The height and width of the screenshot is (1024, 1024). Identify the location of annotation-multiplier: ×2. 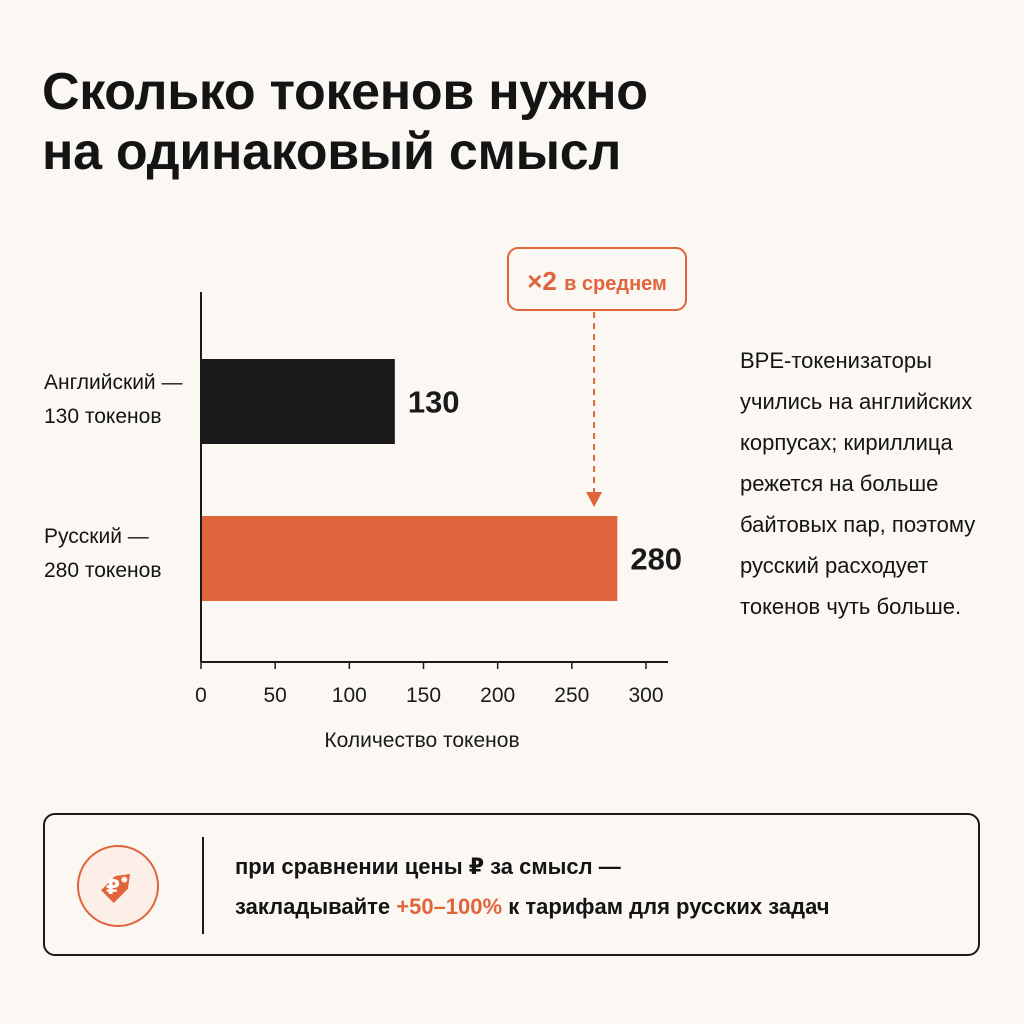
(545, 281).